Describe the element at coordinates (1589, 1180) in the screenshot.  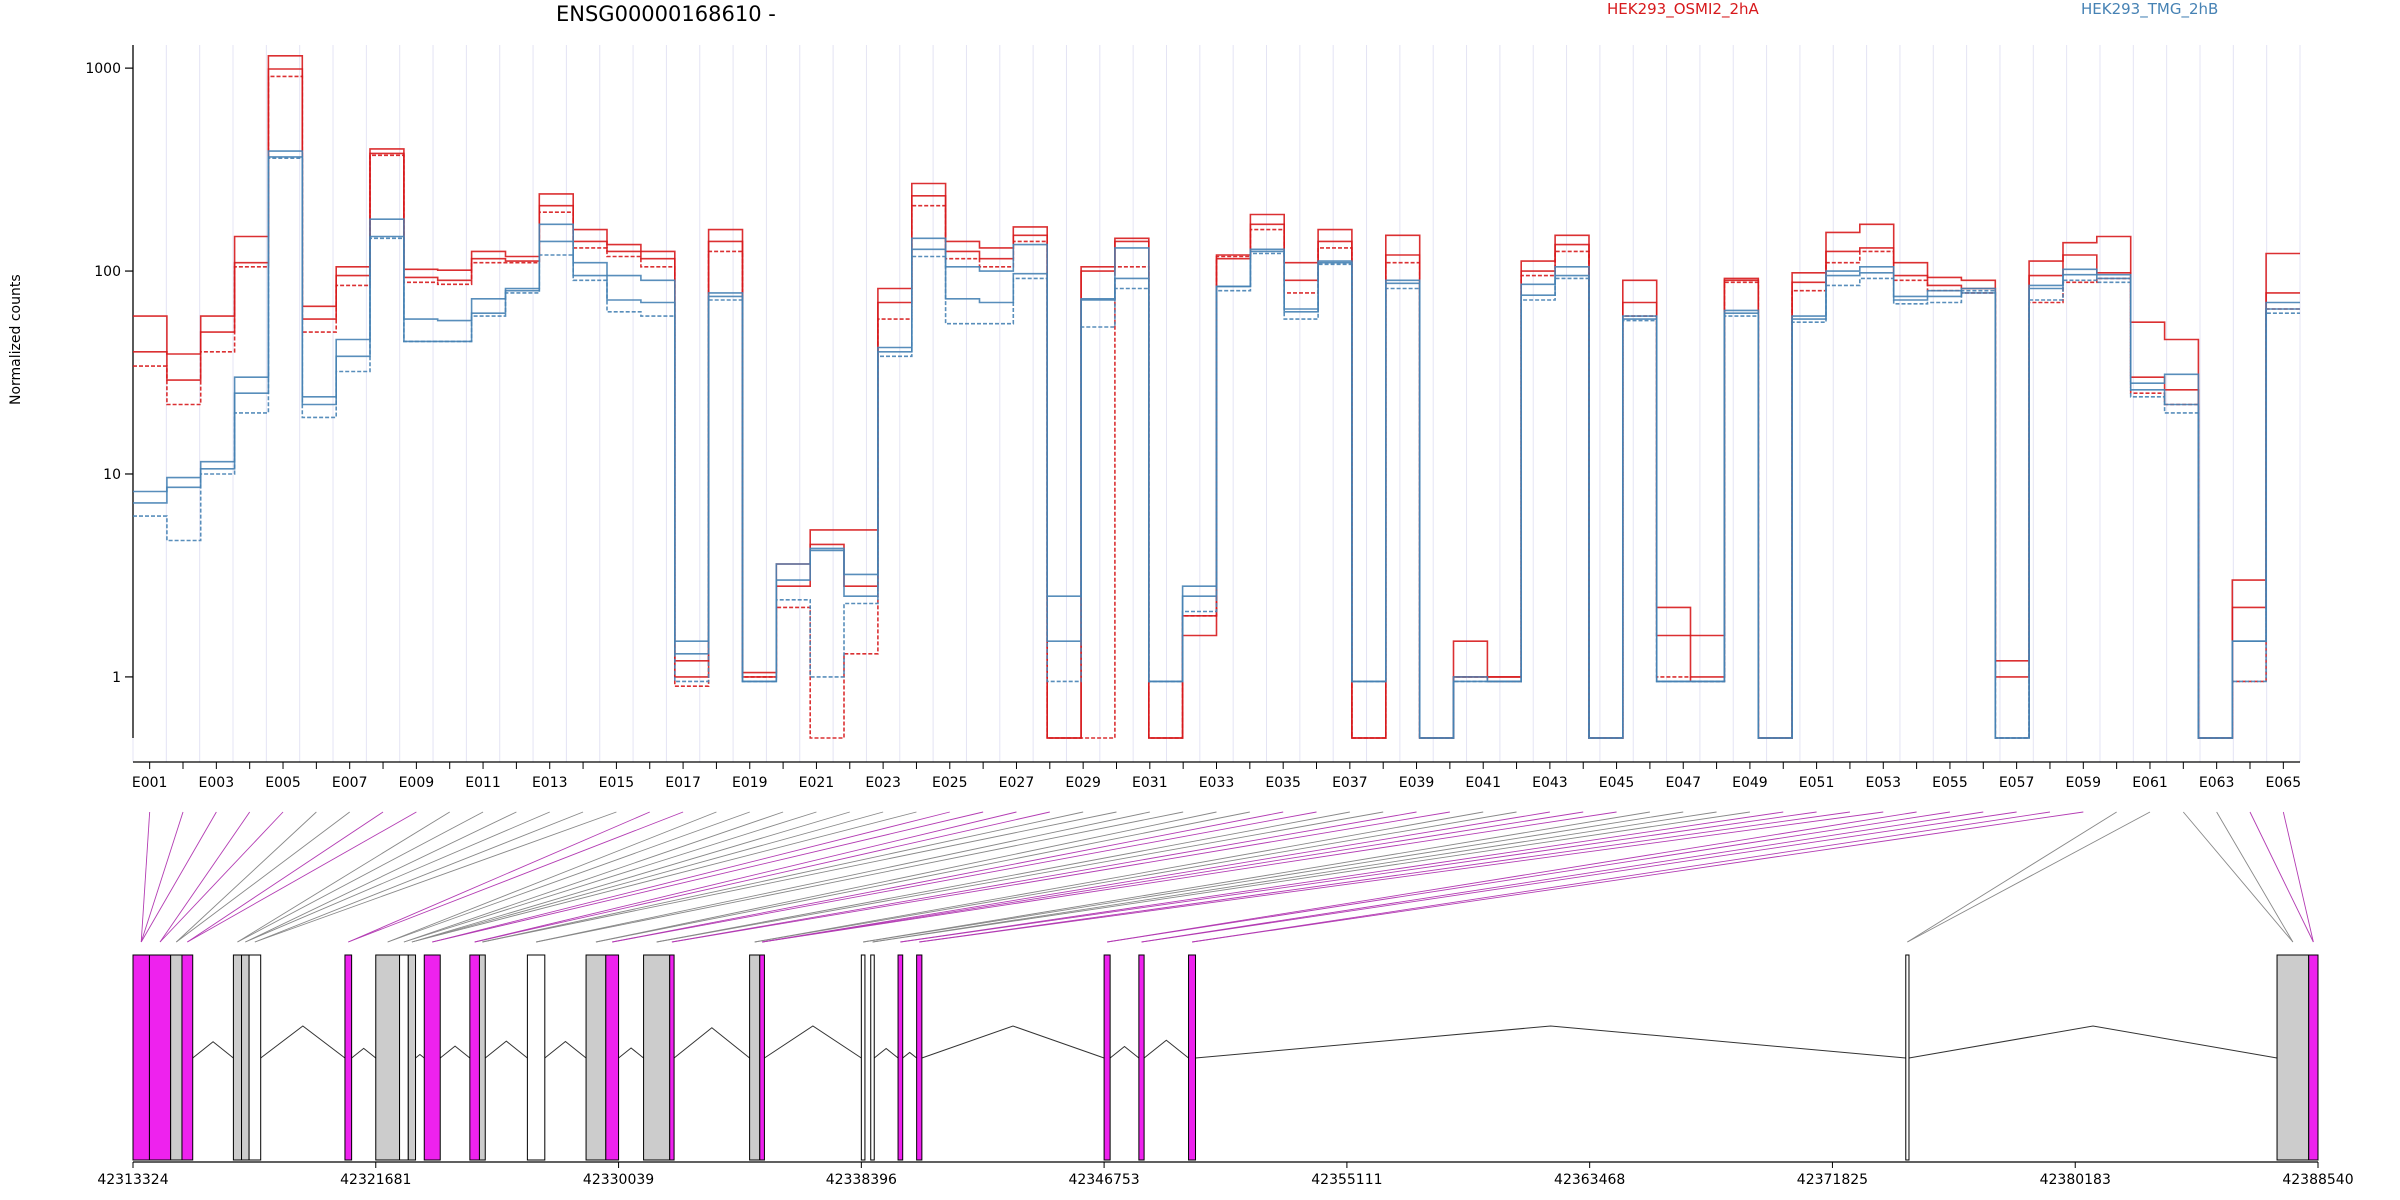
I see `coordinate-tick-label: 42363468` at that location.